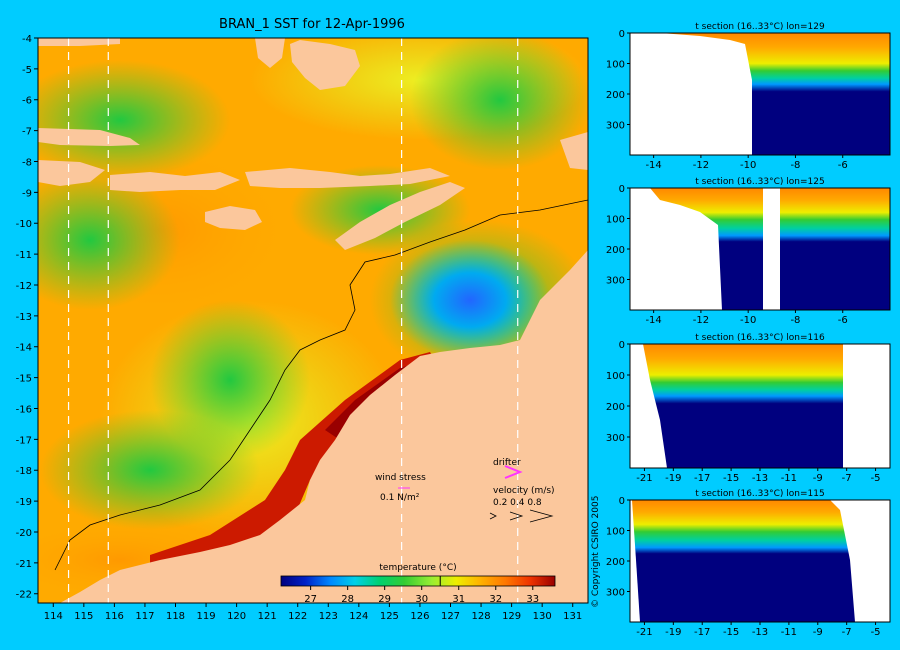 This screenshot has width=900, height=650. What do you see at coordinates (759, 182) in the screenshot?
I see `section-title: t section (16..33°C) lon=125` at bounding box center [759, 182].